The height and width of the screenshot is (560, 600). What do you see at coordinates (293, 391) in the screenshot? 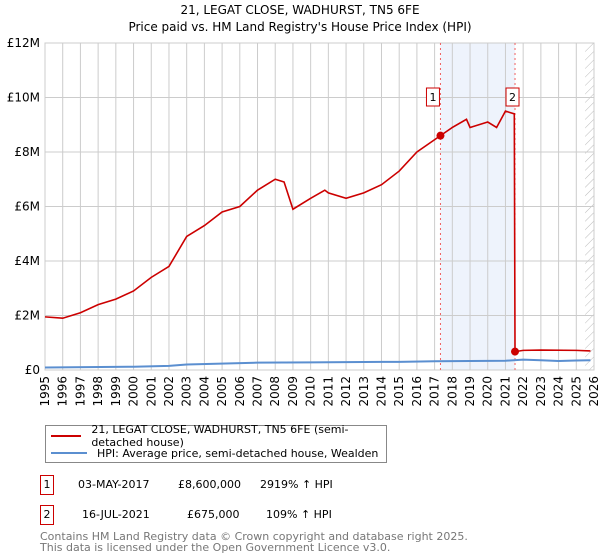
I see `x-tick-label: 2009` at bounding box center [293, 391].